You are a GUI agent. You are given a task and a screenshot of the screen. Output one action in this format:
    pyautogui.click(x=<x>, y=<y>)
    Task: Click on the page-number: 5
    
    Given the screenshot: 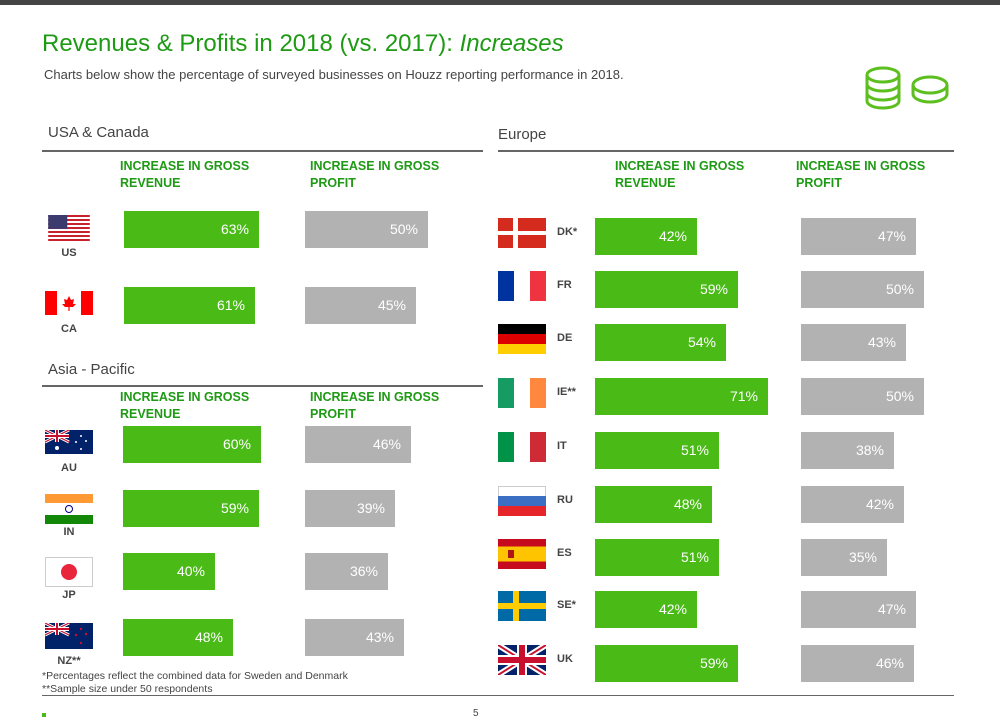 What is the action you would take?
    pyautogui.click(x=476, y=713)
    